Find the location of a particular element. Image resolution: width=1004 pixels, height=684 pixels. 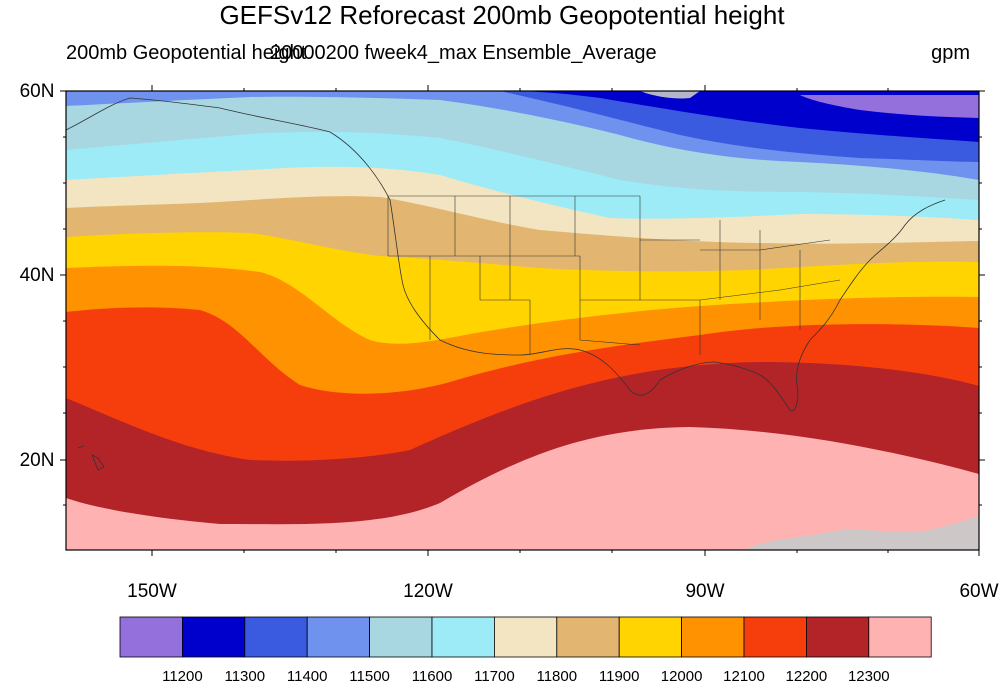

state-borders is located at coordinates (614, 275).